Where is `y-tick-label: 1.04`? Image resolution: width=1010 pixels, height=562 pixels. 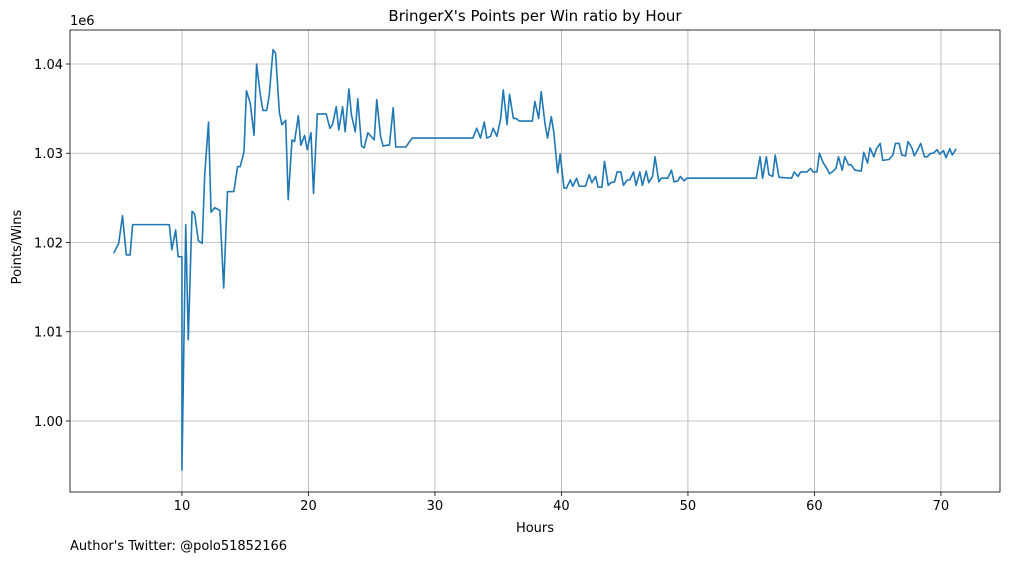 y-tick-label: 1.04 is located at coordinates (48, 65).